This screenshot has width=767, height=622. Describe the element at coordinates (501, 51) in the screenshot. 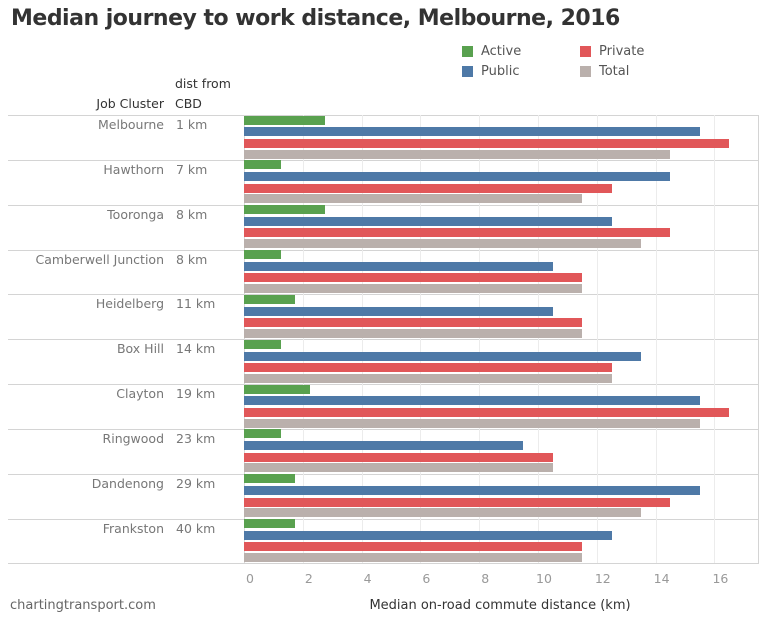

I see `legend-label-active: Active` at that location.